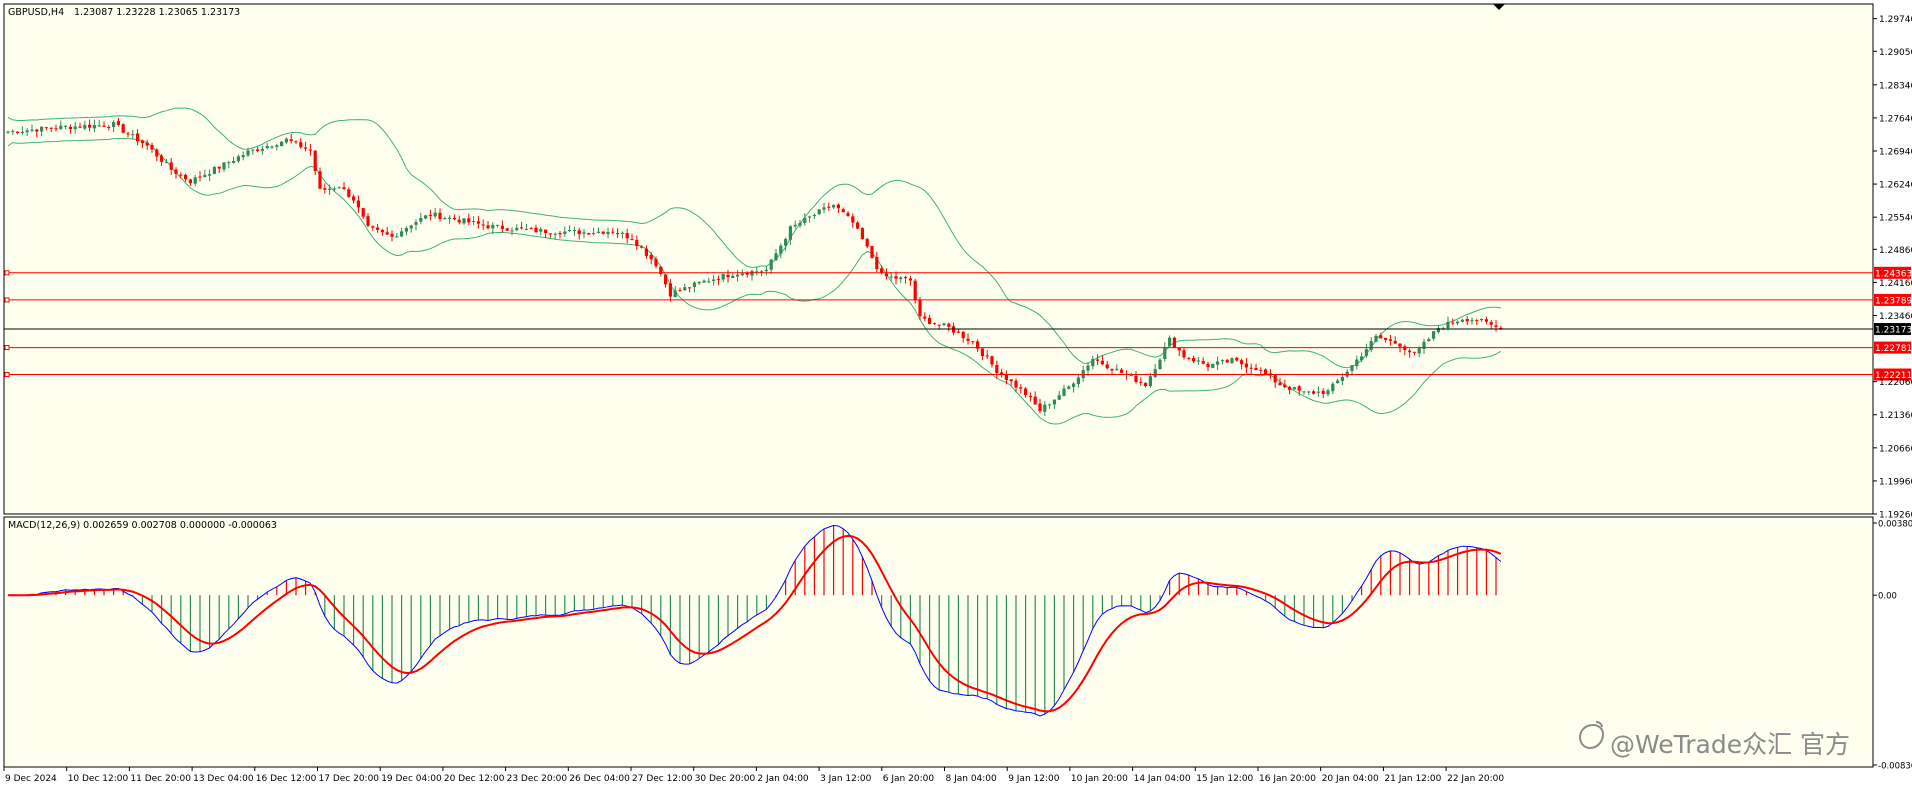 Image resolution: width=1912 pixels, height=791 pixels. I want to click on level-label: 1.24363, so click(1893, 274).